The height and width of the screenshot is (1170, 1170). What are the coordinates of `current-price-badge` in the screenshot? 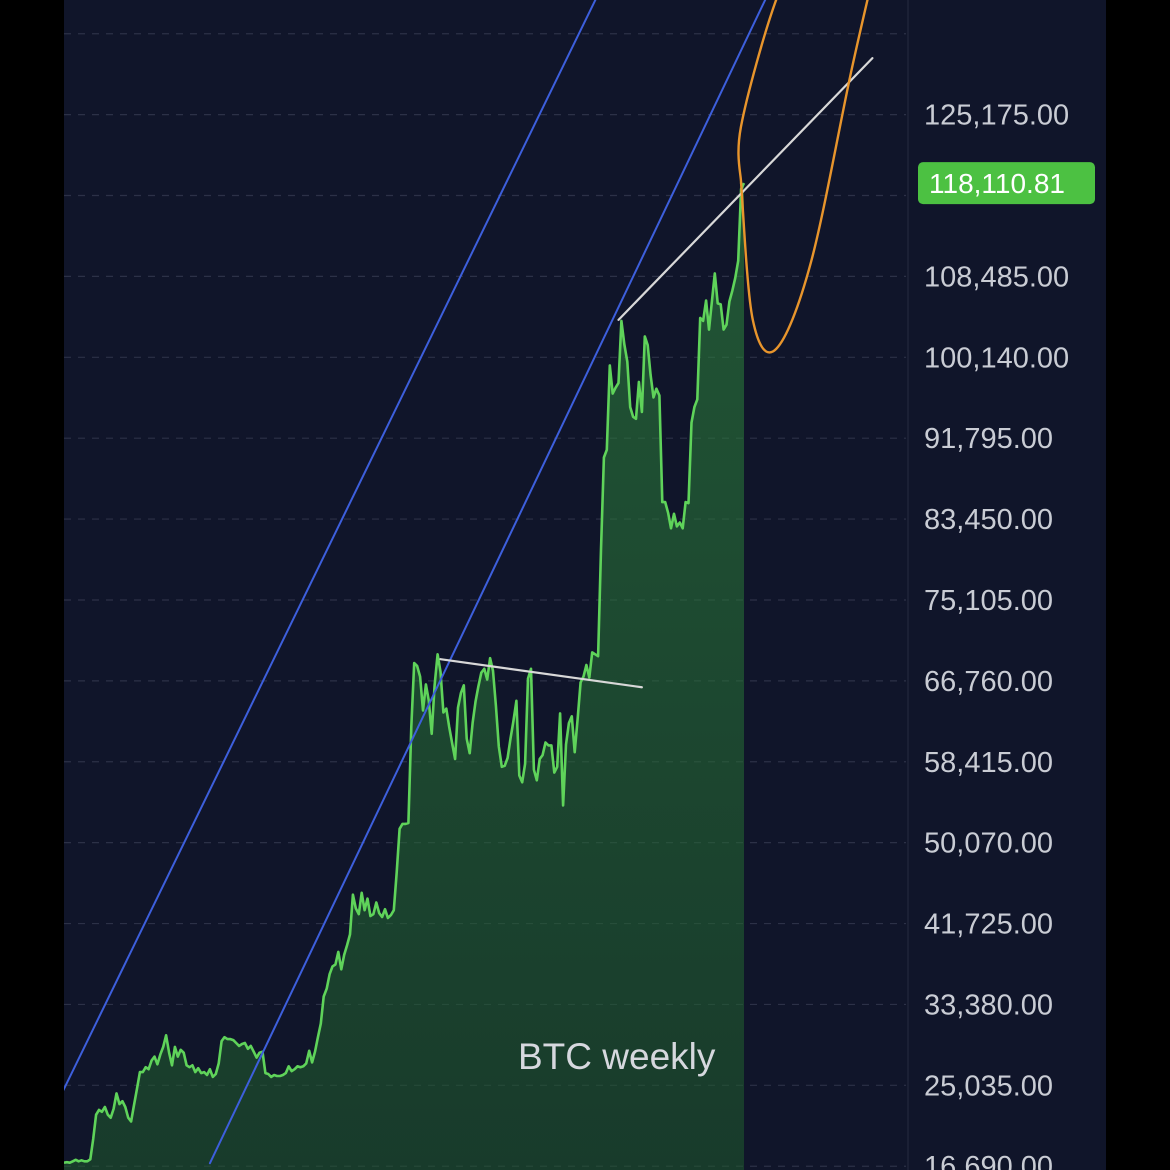 It's located at (1006, 183).